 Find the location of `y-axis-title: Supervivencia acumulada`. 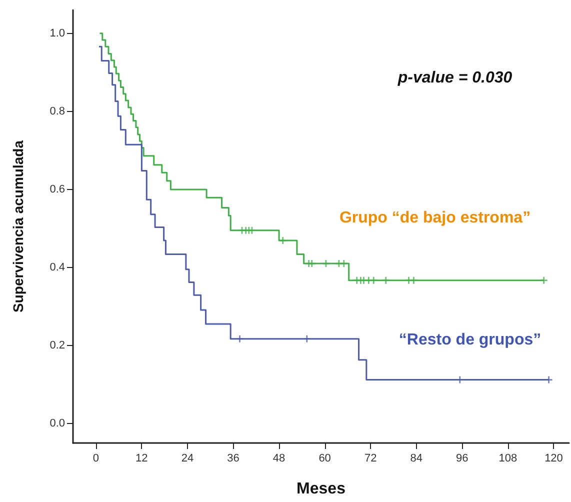

y-axis-title: Supervivencia acumulada is located at coordinates (18, 226).